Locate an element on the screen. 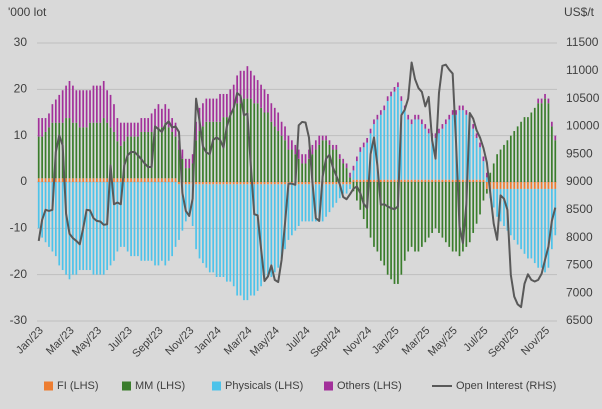  y-axis-label: '000 lot is located at coordinates (27, 12).